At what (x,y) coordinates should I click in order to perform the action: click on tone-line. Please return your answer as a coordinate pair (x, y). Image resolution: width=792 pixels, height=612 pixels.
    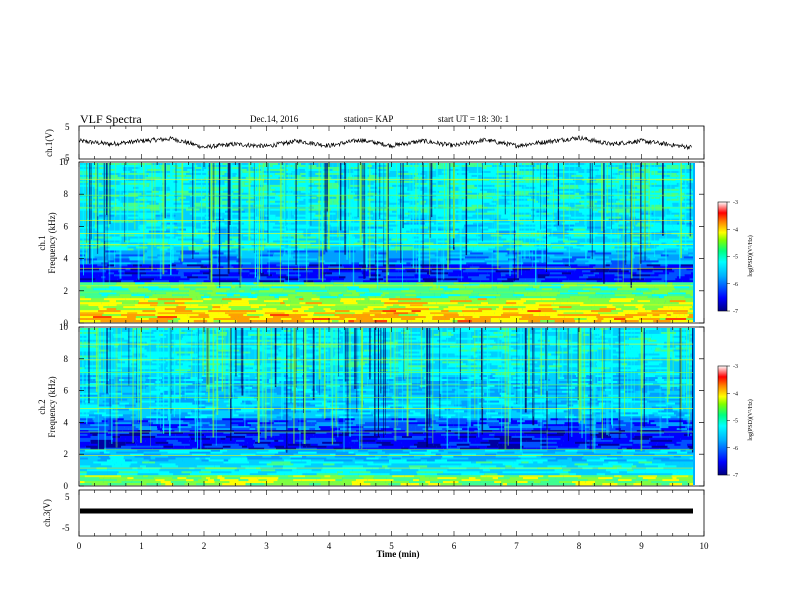
    Looking at the image, I should click on (386, 313).